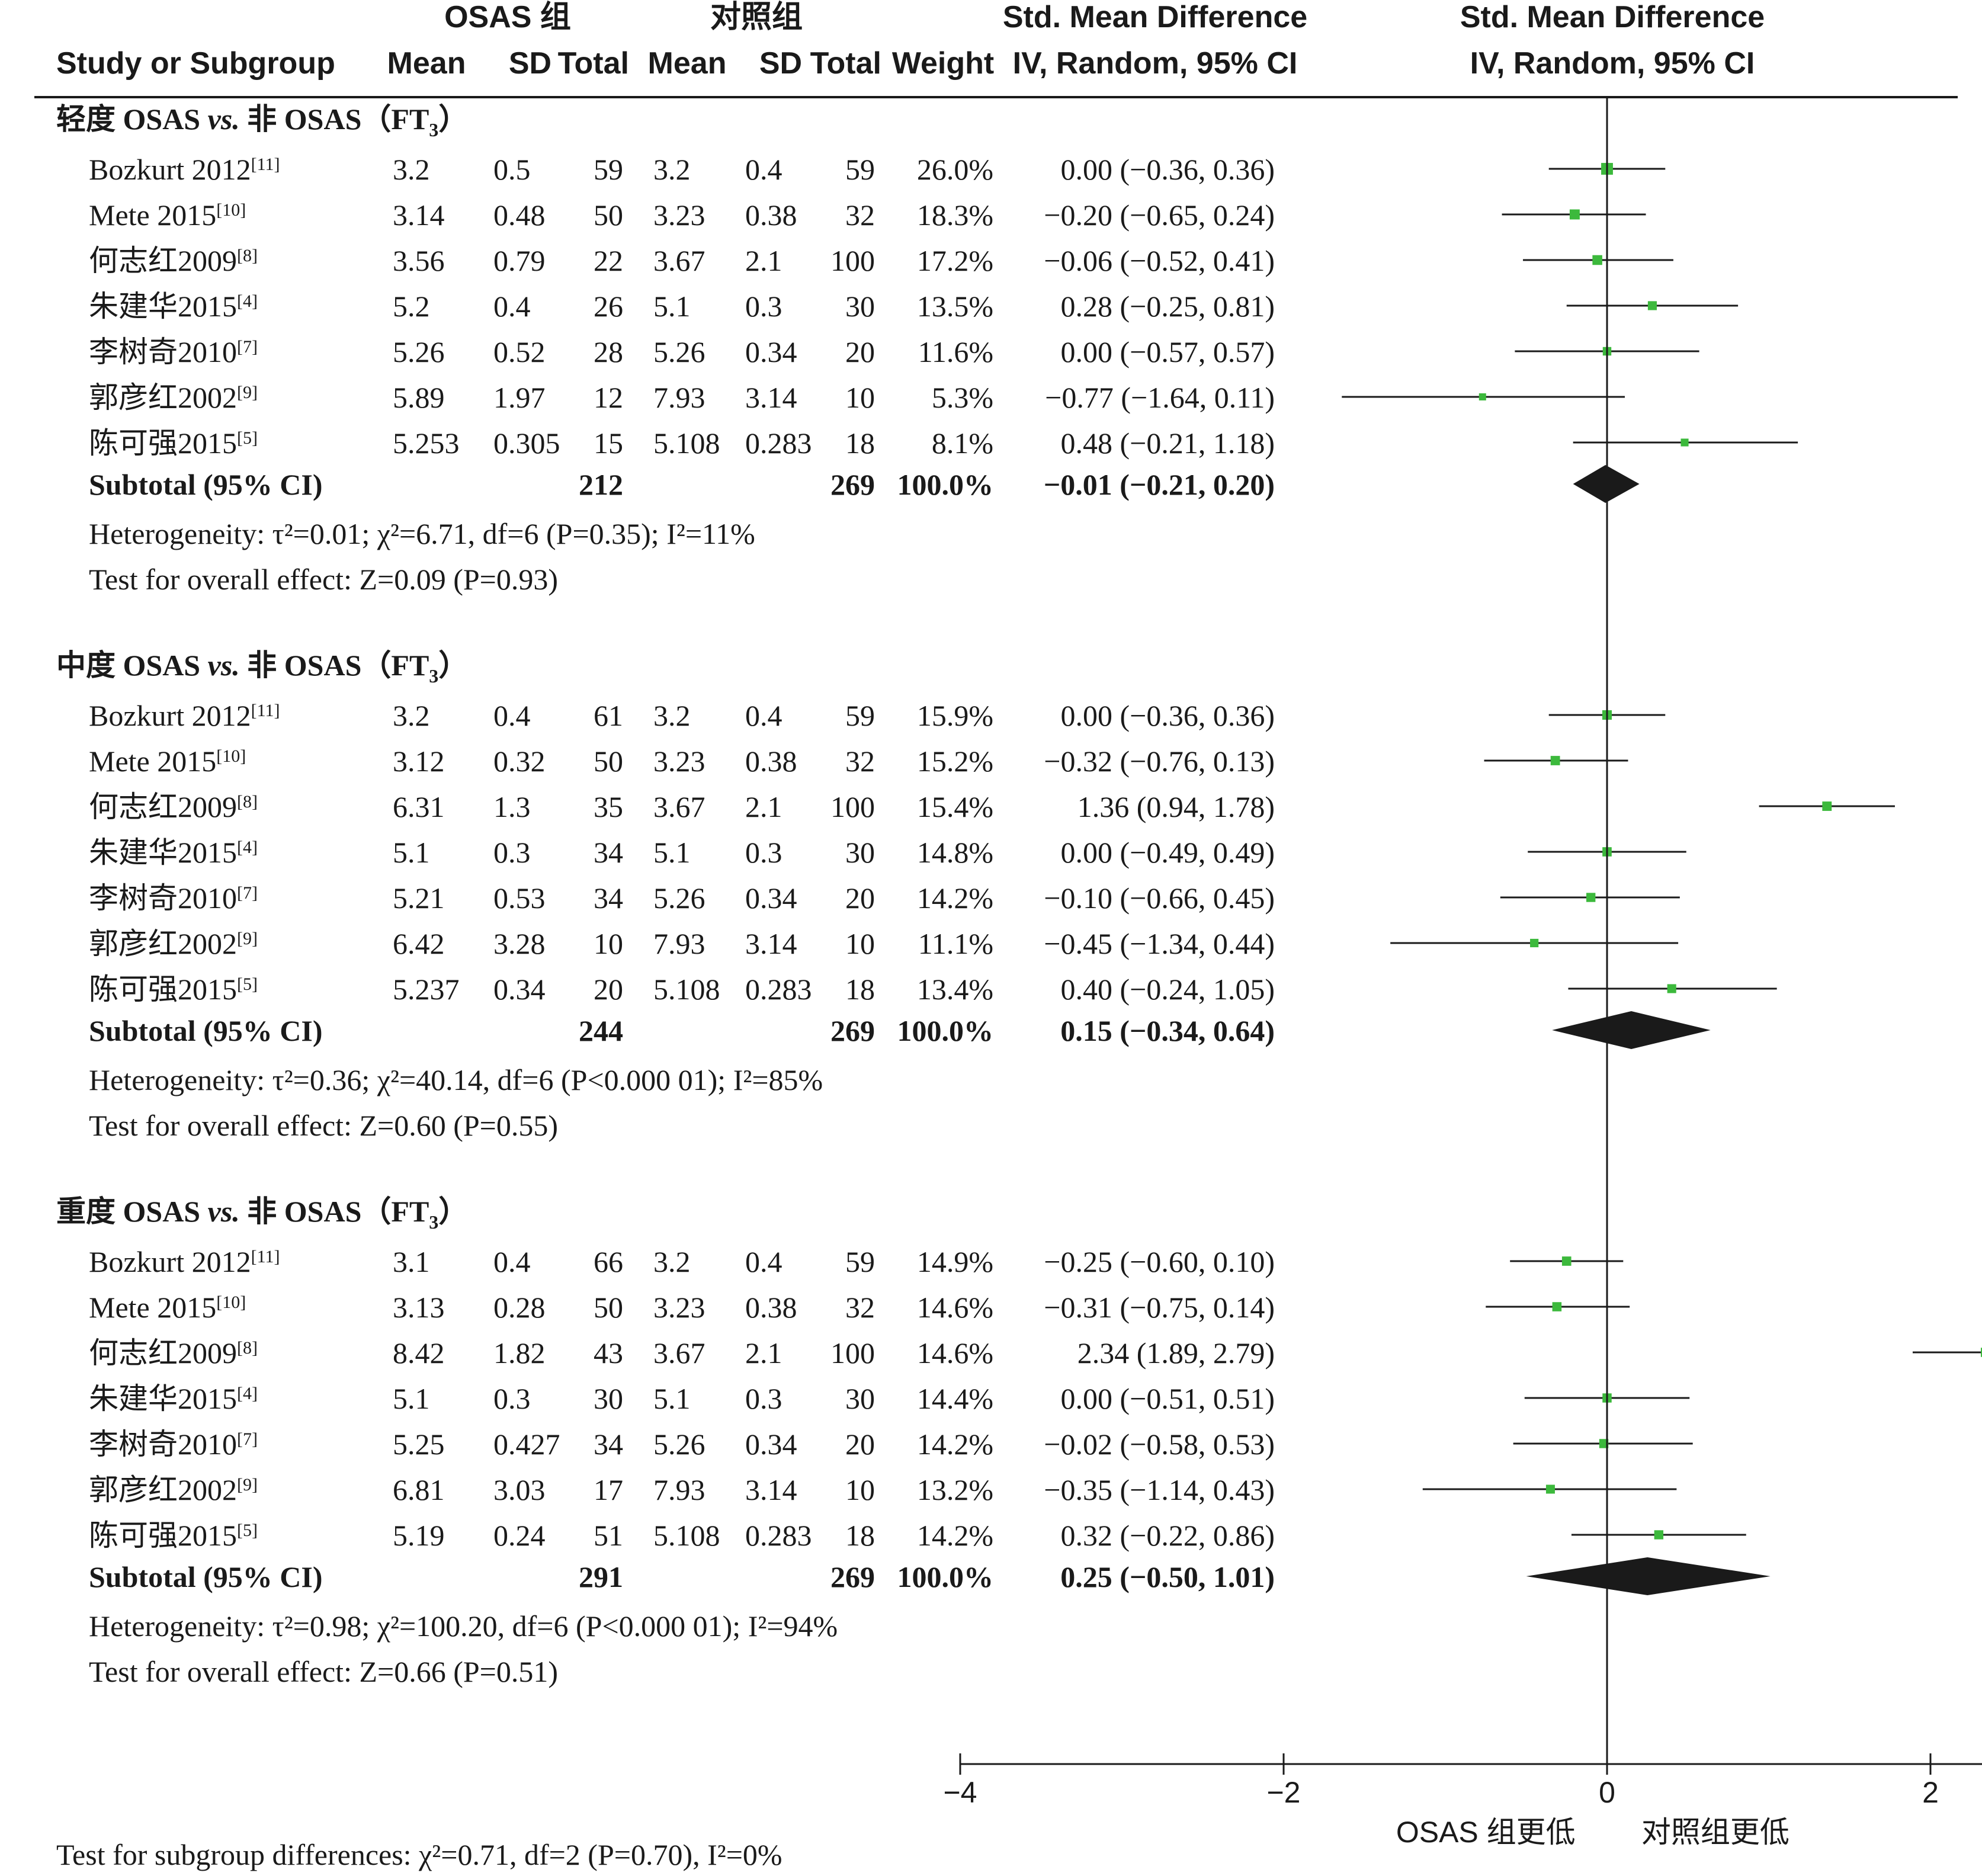 This screenshot has width=1982, height=1876. I want to click on x-tick-label: 0, so click(1607, 1793).